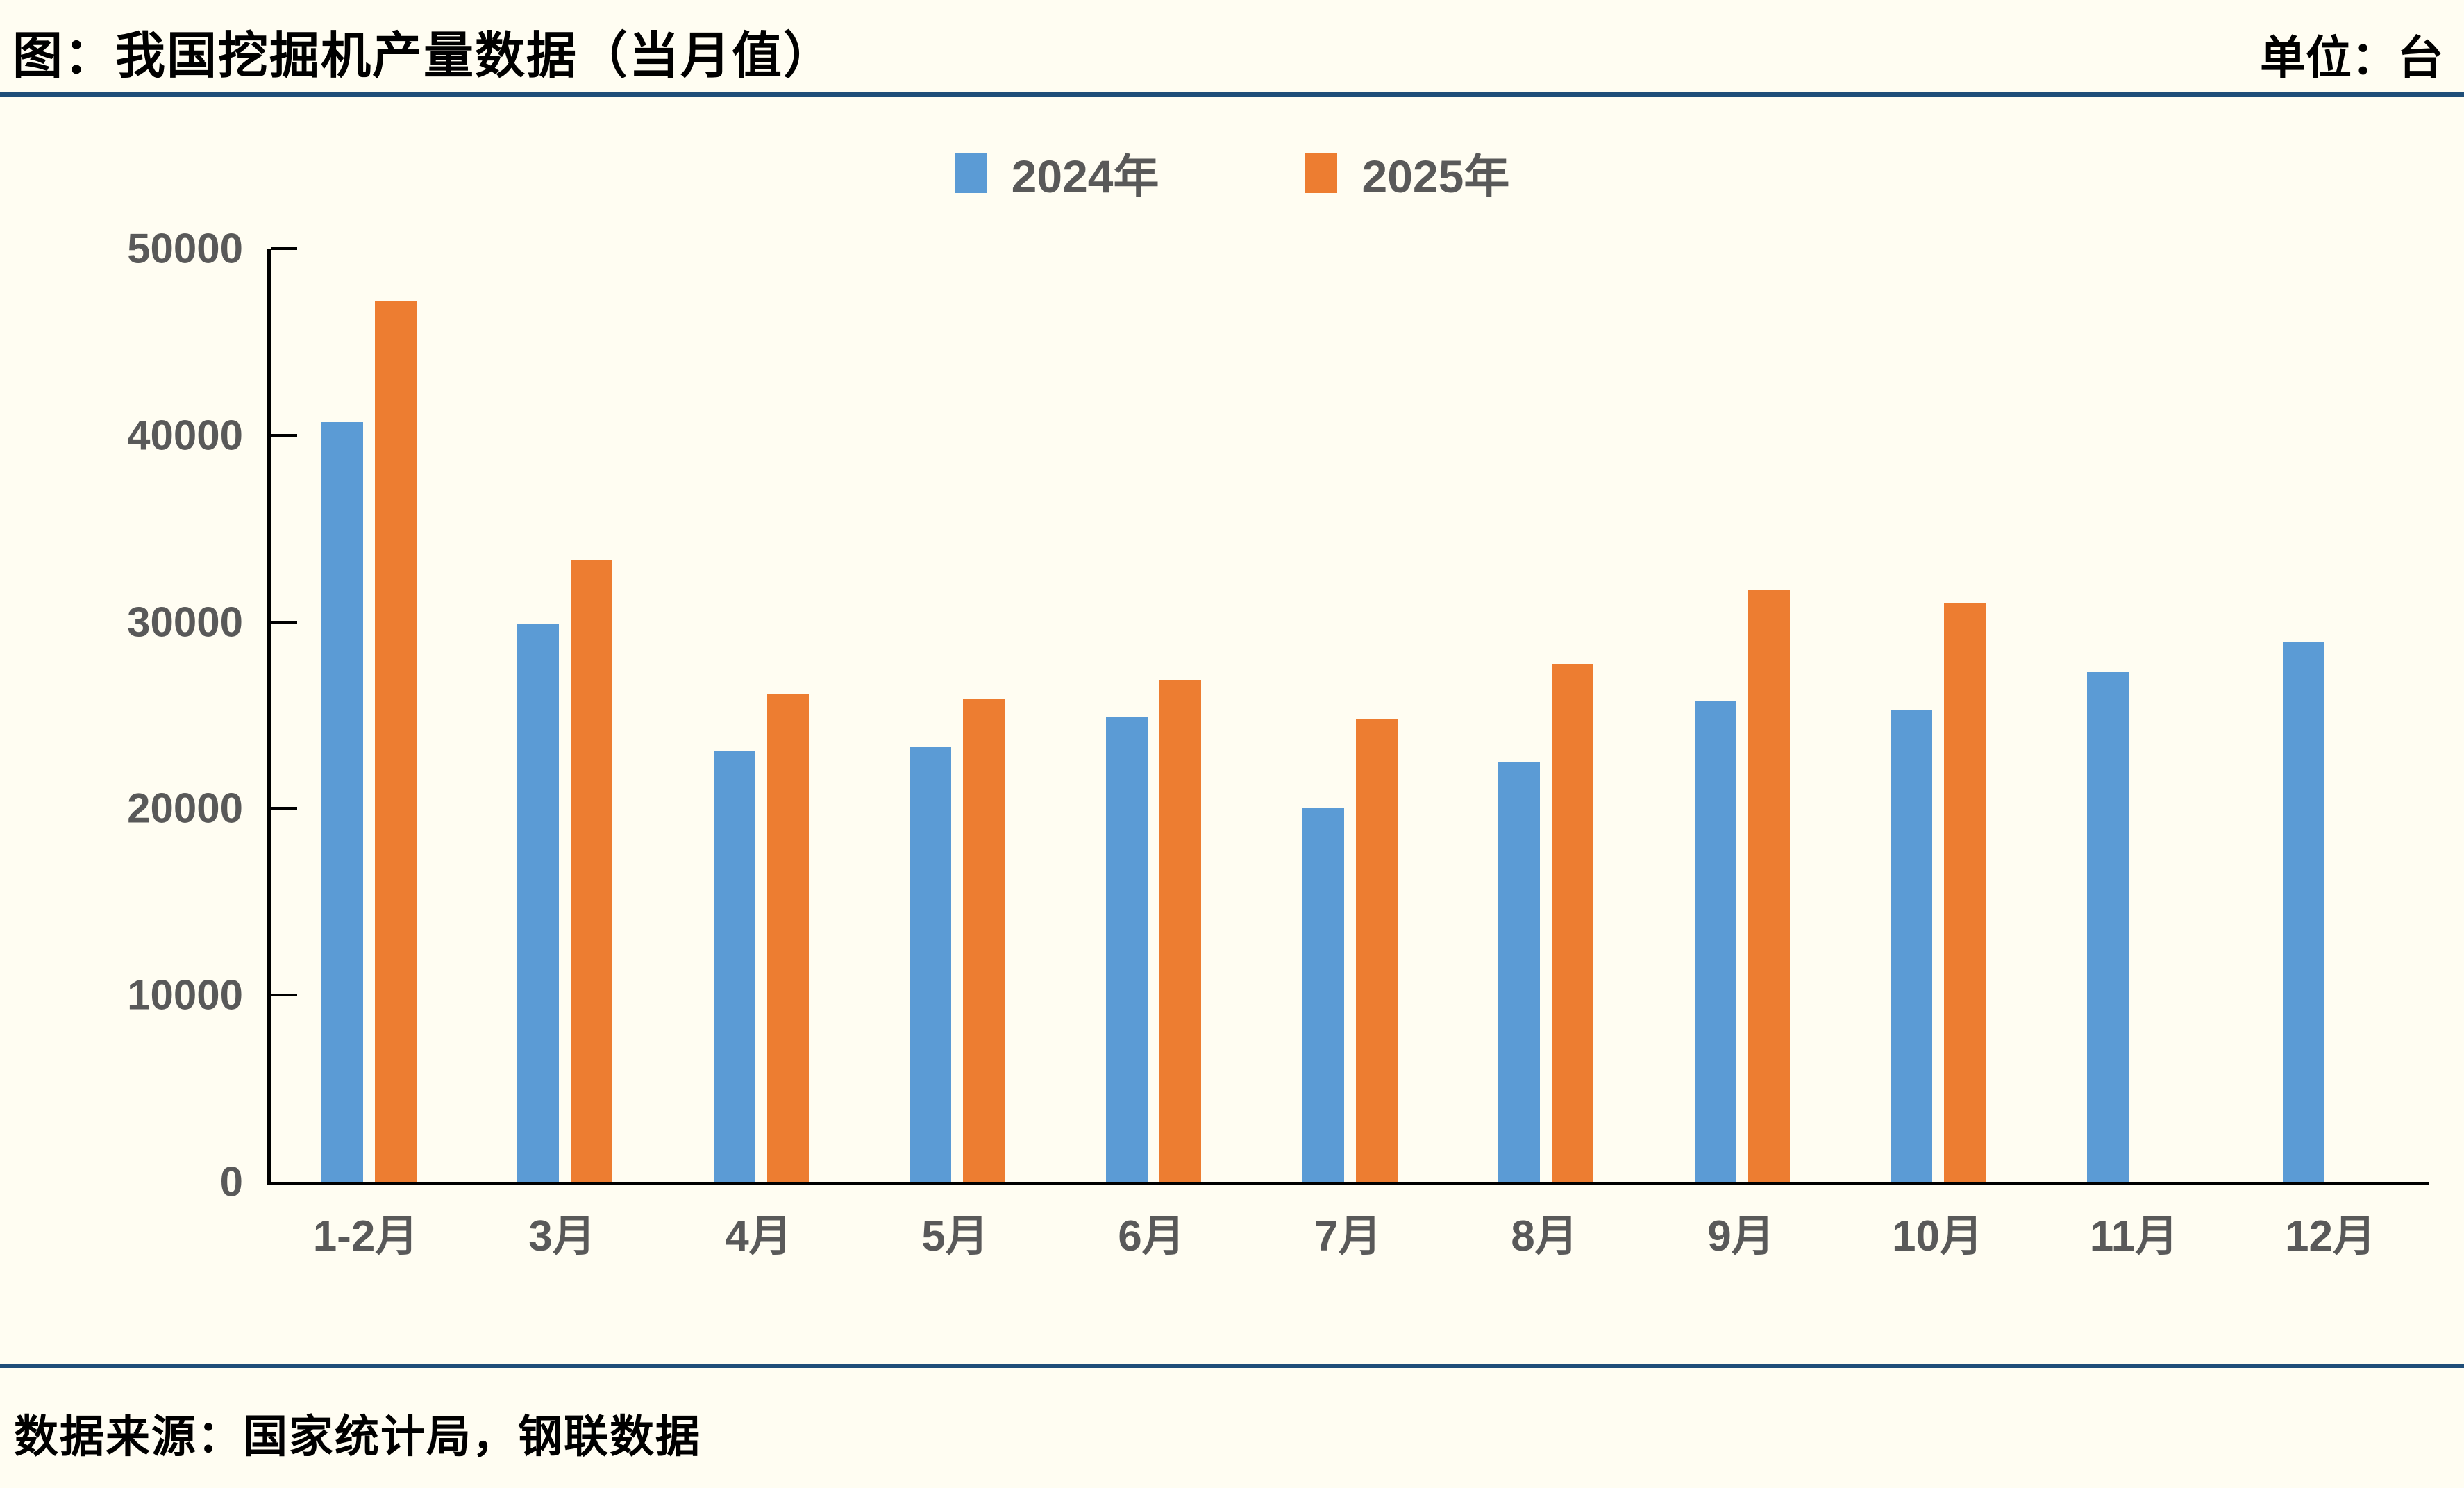 The image size is (2464, 1488). Describe the element at coordinates (231, 1181) in the screenshot. I see `y-axis-label-0: 0` at that location.